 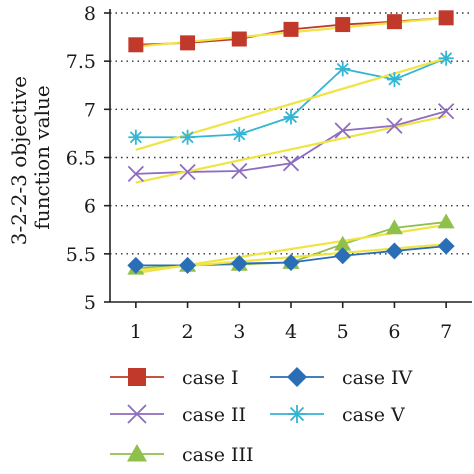 I want to click on y-axis-title: 3-2-2-3 objective function value, so click(x=30, y=158).